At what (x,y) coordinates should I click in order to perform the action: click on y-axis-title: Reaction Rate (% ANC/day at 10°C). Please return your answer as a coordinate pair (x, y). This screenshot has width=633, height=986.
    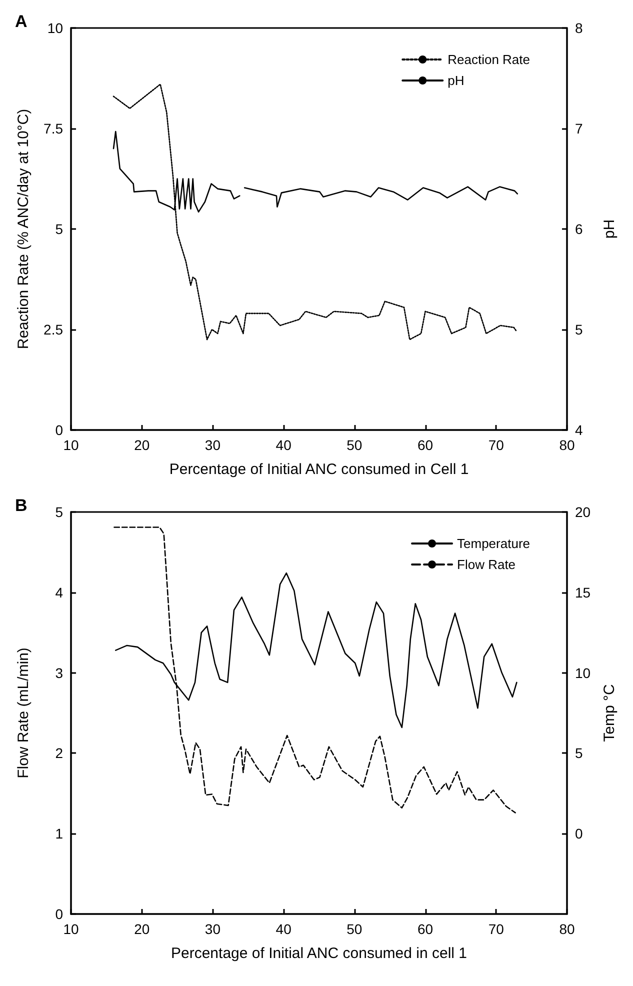
    Looking at the image, I should click on (23, 229).